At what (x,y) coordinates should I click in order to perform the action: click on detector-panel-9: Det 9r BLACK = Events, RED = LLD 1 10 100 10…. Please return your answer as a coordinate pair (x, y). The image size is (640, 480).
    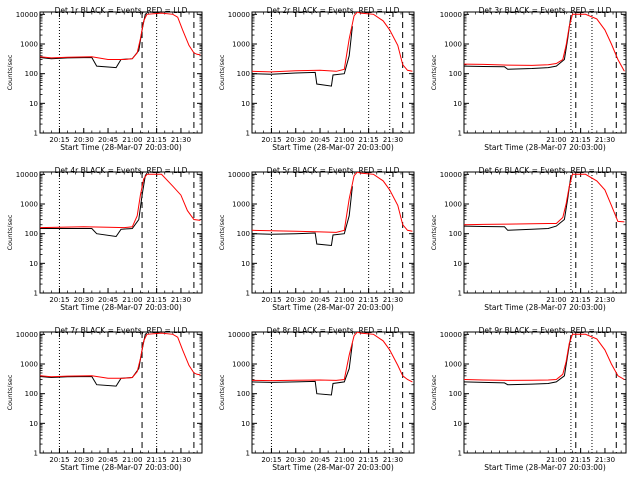
    Looking at the image, I should click on (528, 399).